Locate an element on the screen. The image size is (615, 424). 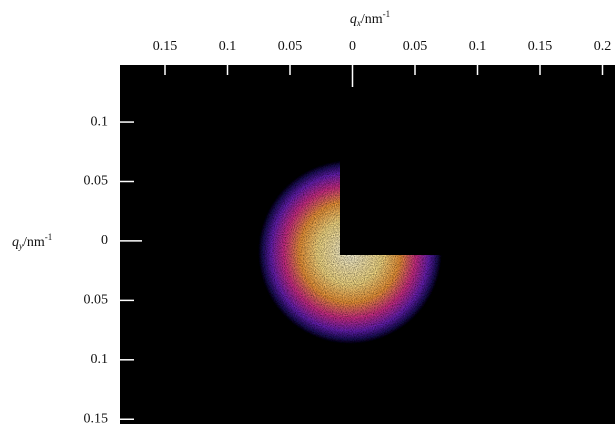
x-tick-label: 0.2 is located at coordinates (603, 46).